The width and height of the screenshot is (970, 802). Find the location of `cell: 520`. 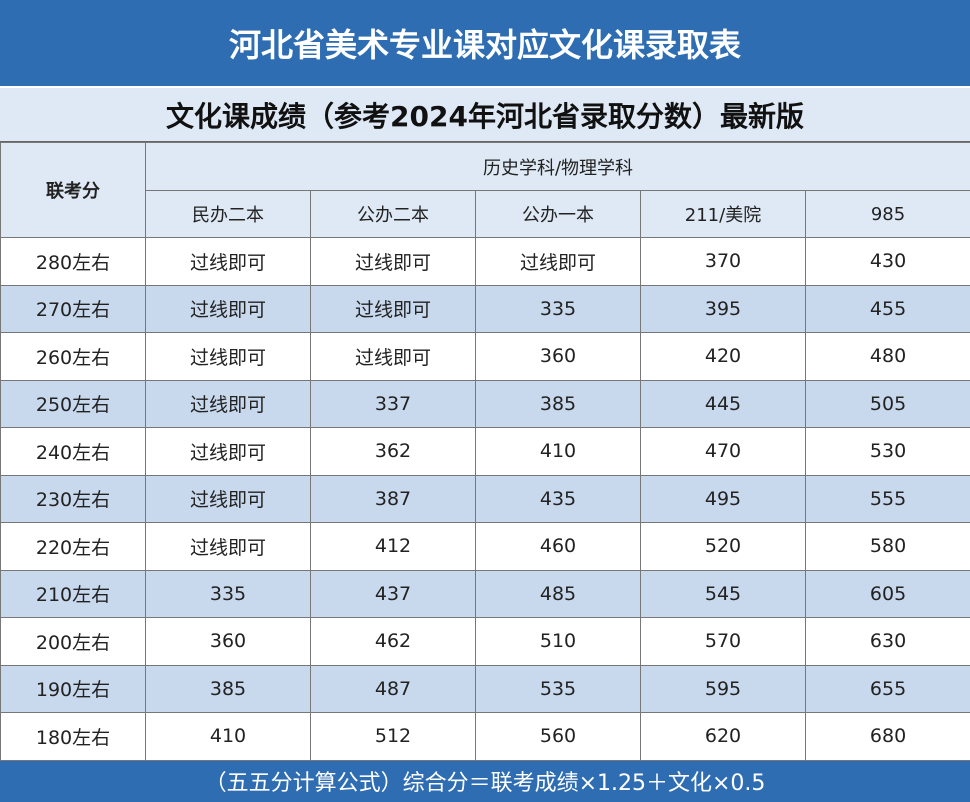

cell: 520 is located at coordinates (723, 547).